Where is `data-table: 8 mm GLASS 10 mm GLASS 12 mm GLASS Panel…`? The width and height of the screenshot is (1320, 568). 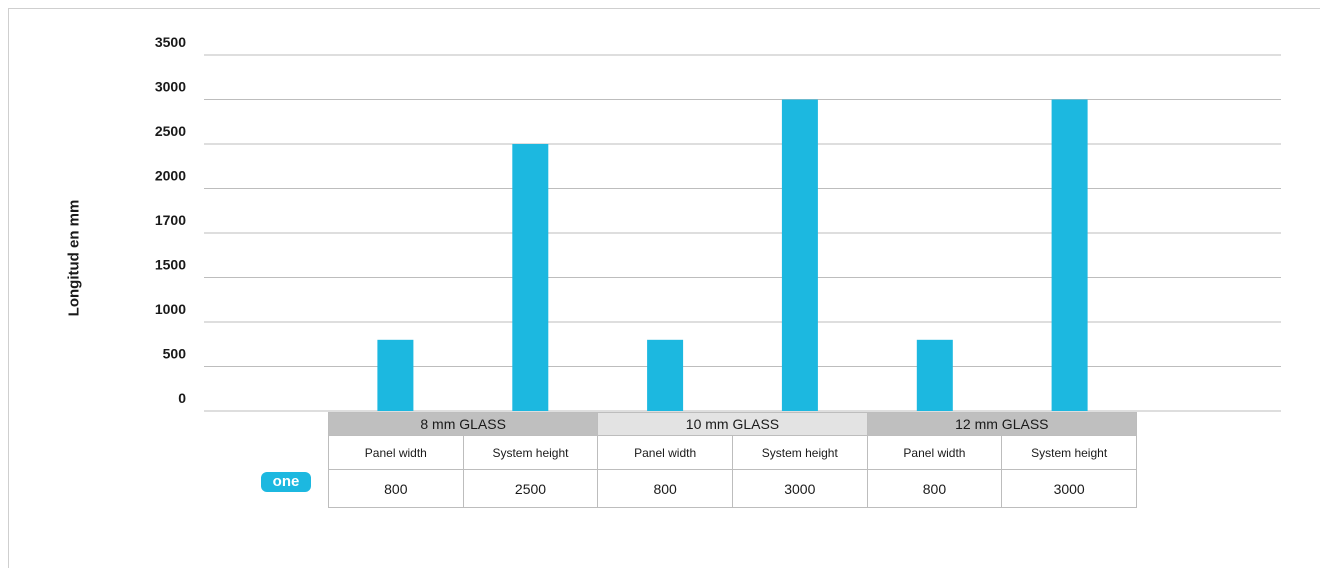
data-table: 8 mm GLASS 10 mm GLASS 12 mm GLASS Panel… is located at coordinates (732, 460).